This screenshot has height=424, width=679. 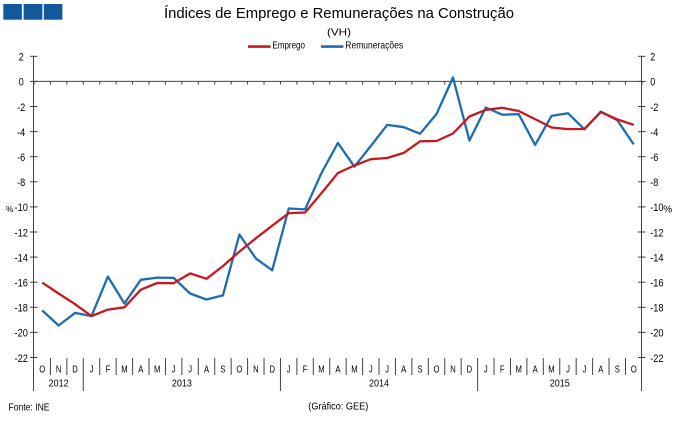 I want to click on svg-text: 2014, so click(x=379, y=384).